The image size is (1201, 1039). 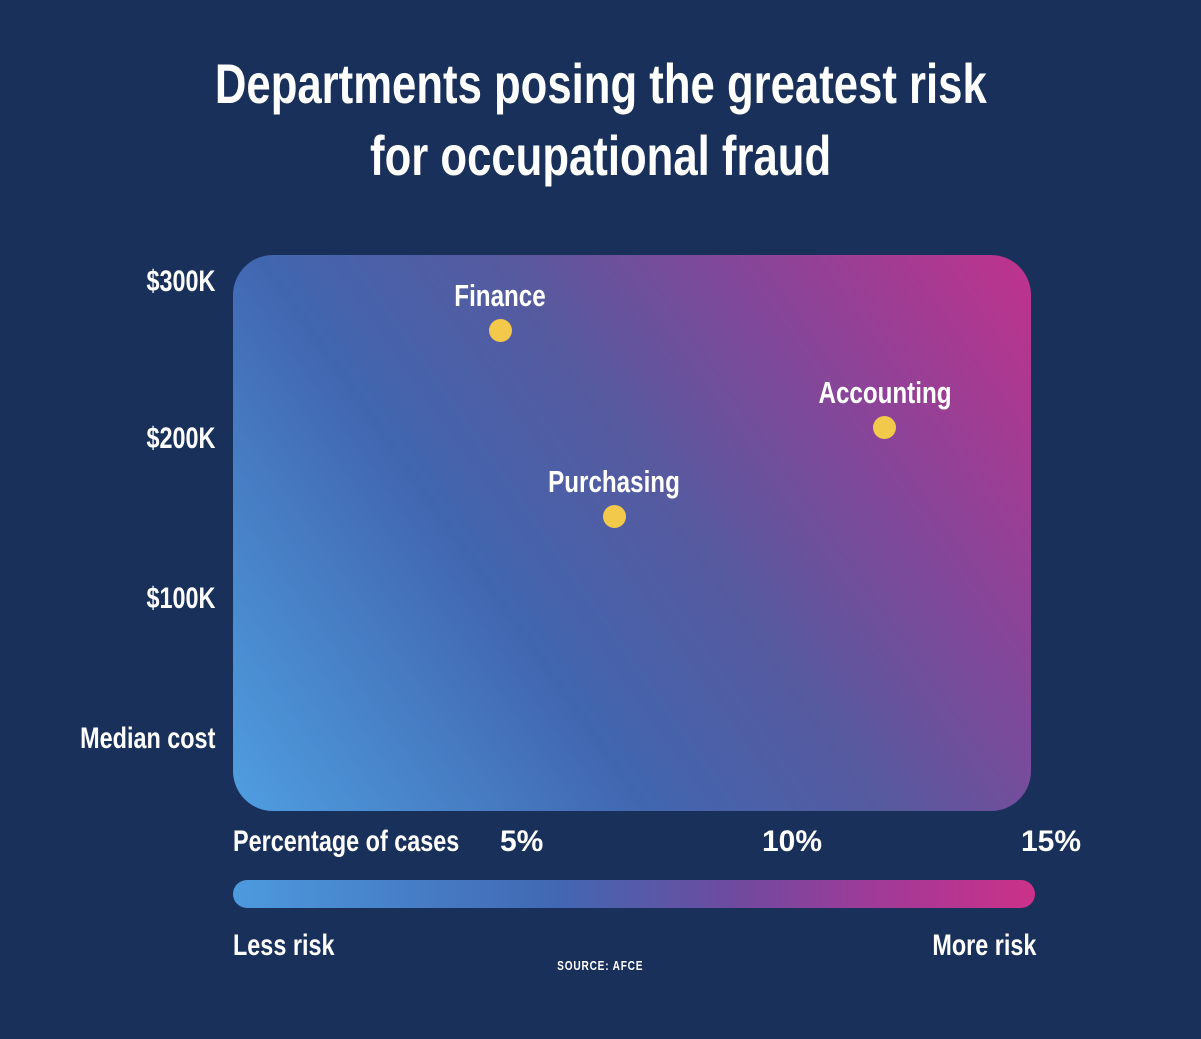 What do you see at coordinates (180, 598) in the screenshot?
I see `y-tick-100k: $100K` at bounding box center [180, 598].